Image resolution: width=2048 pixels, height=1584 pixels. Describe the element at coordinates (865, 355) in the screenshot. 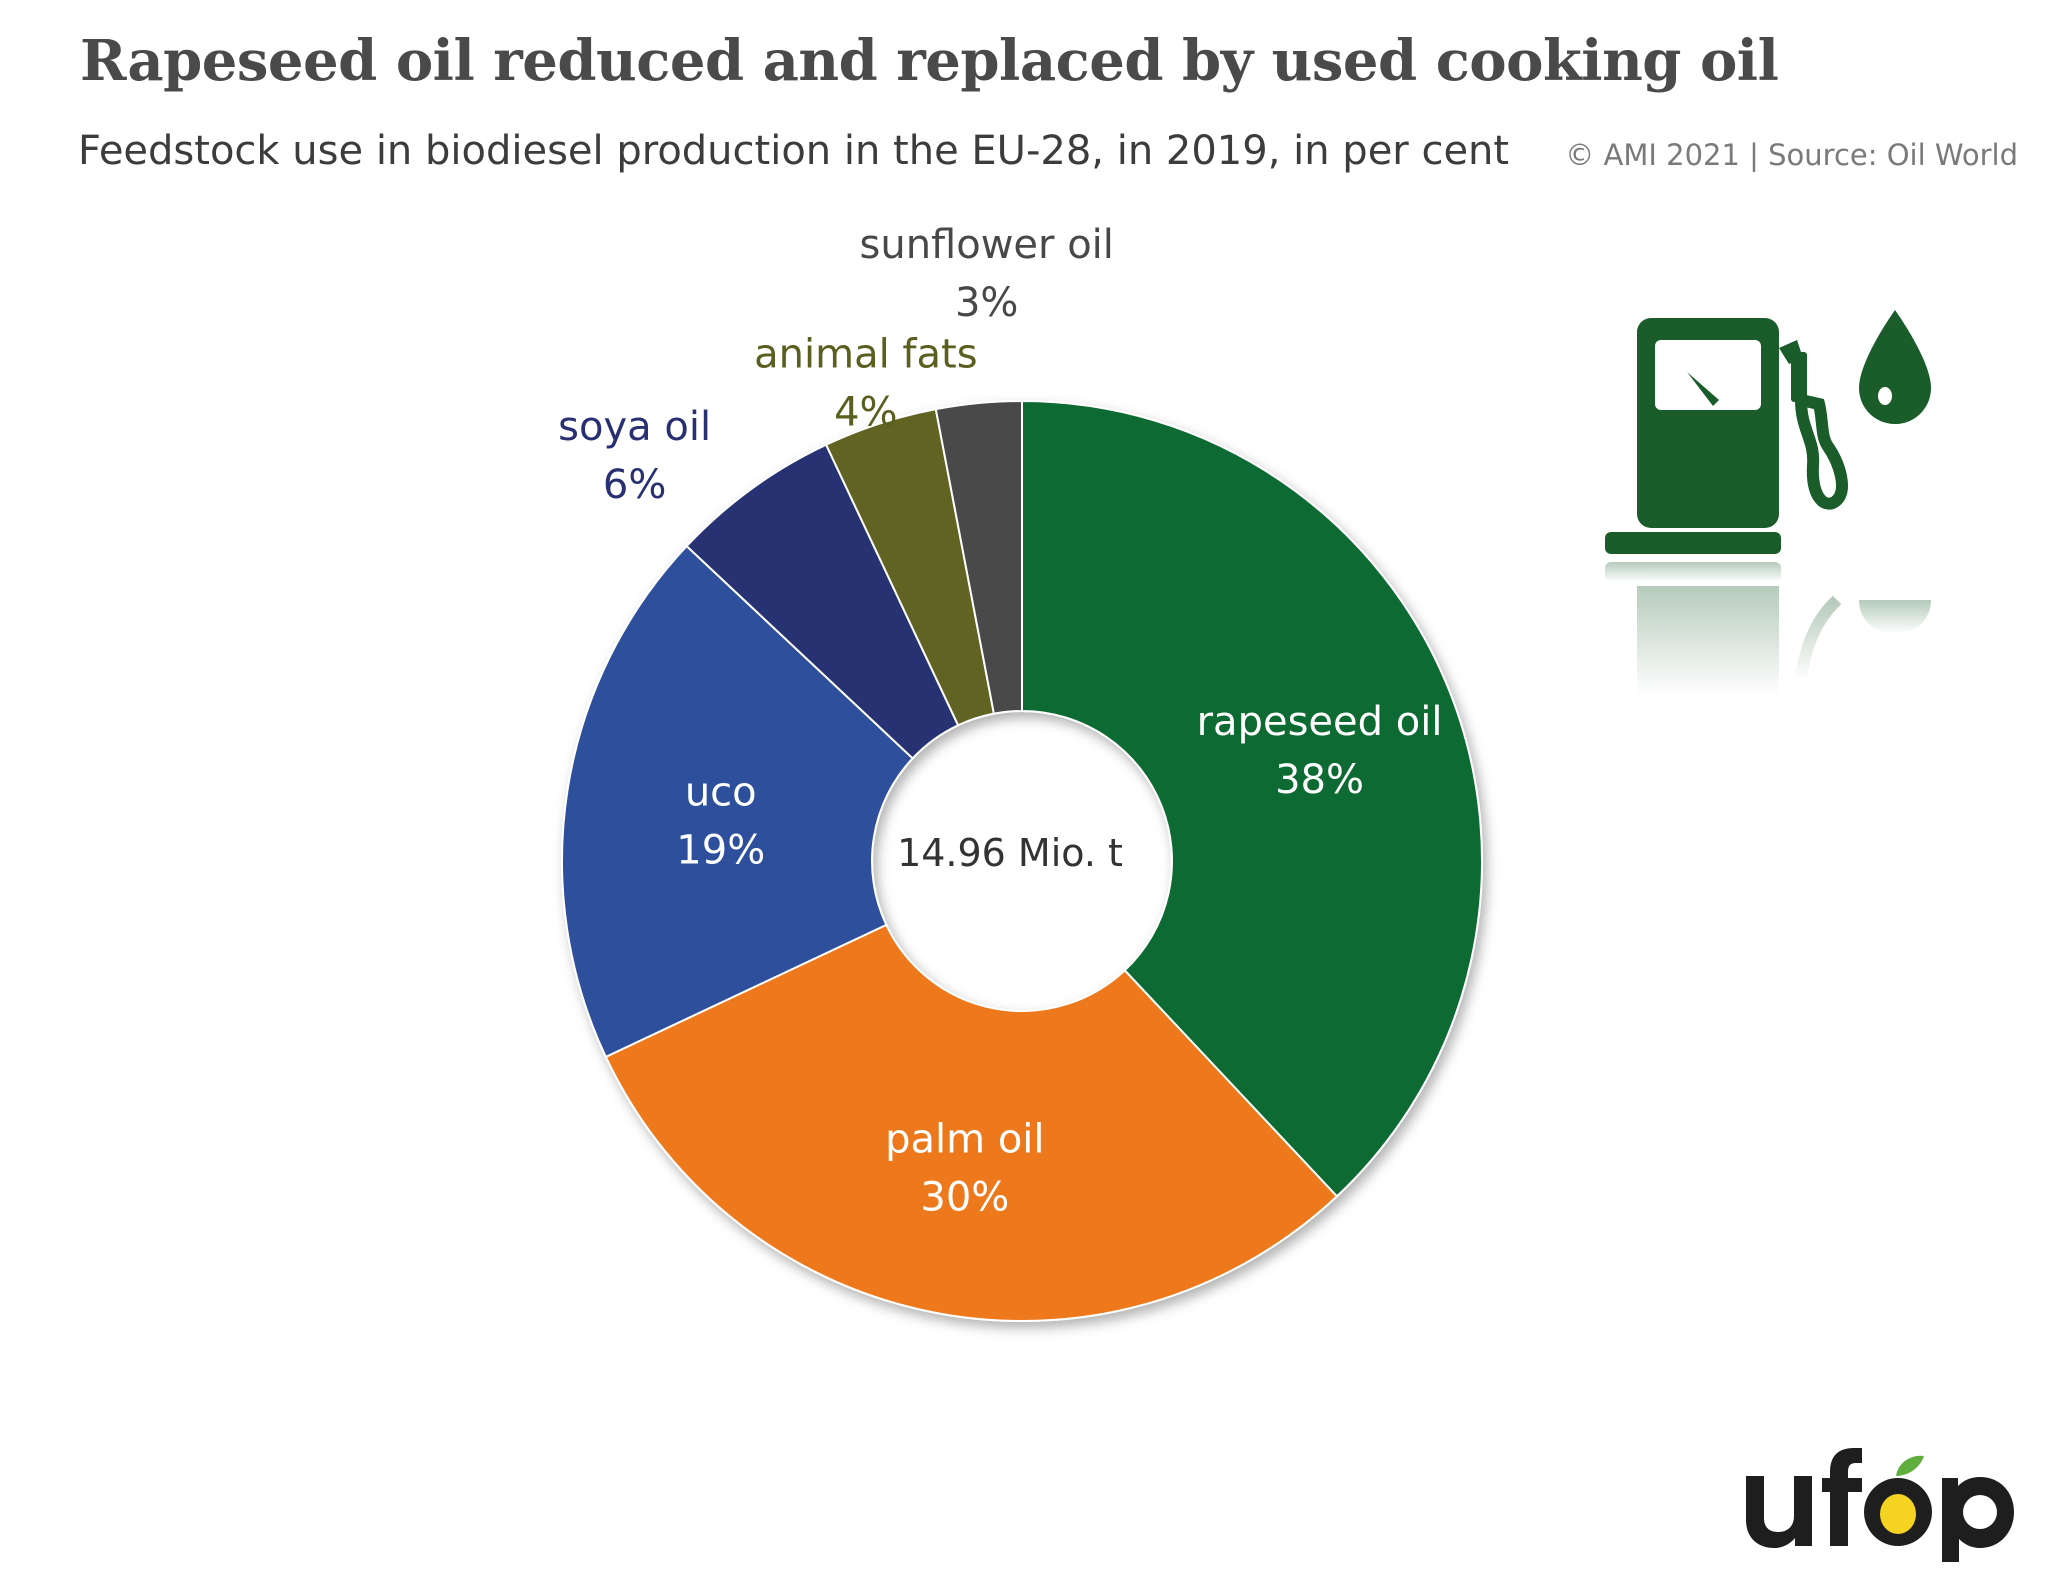

I see `slice-name-label: animal fats` at that location.